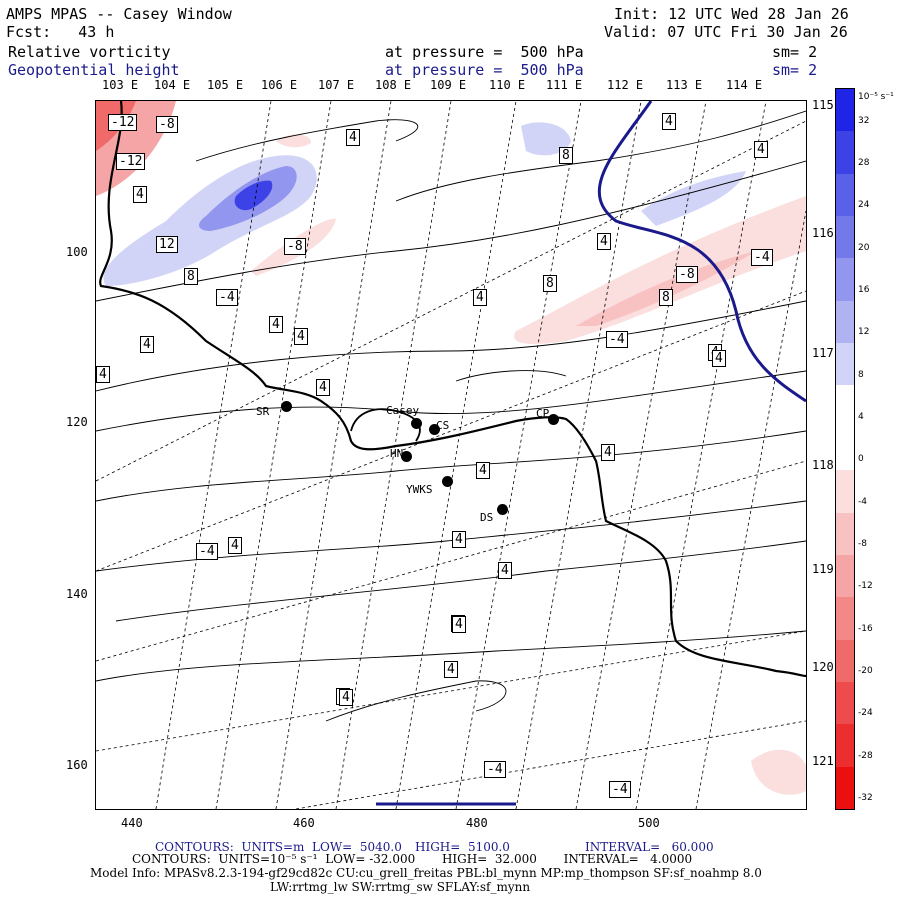  I want to click on colorbar-label: -32, so click(865, 798).